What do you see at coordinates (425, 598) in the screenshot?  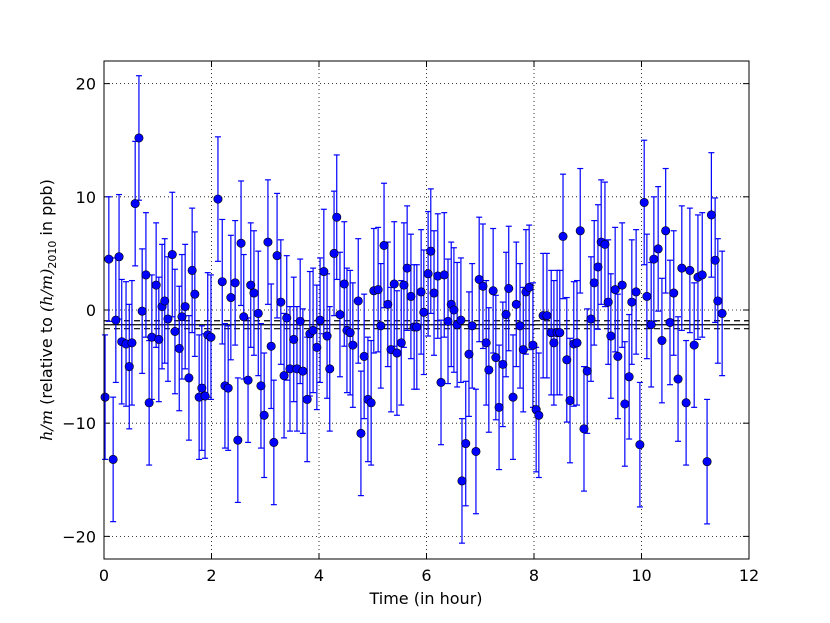 I see `x-axis-label: Time (in hour)` at bounding box center [425, 598].